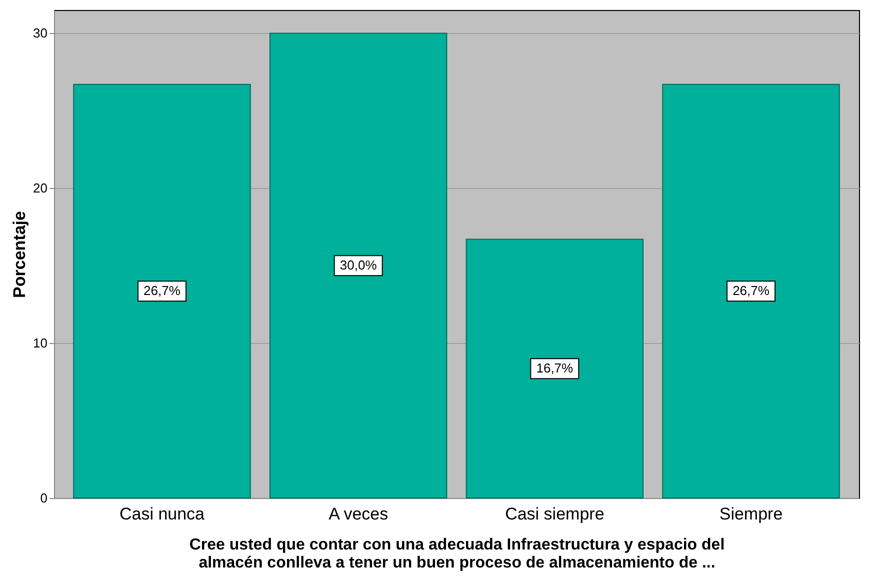  I want to click on x-tick-label: Casi siempre, so click(554, 514).